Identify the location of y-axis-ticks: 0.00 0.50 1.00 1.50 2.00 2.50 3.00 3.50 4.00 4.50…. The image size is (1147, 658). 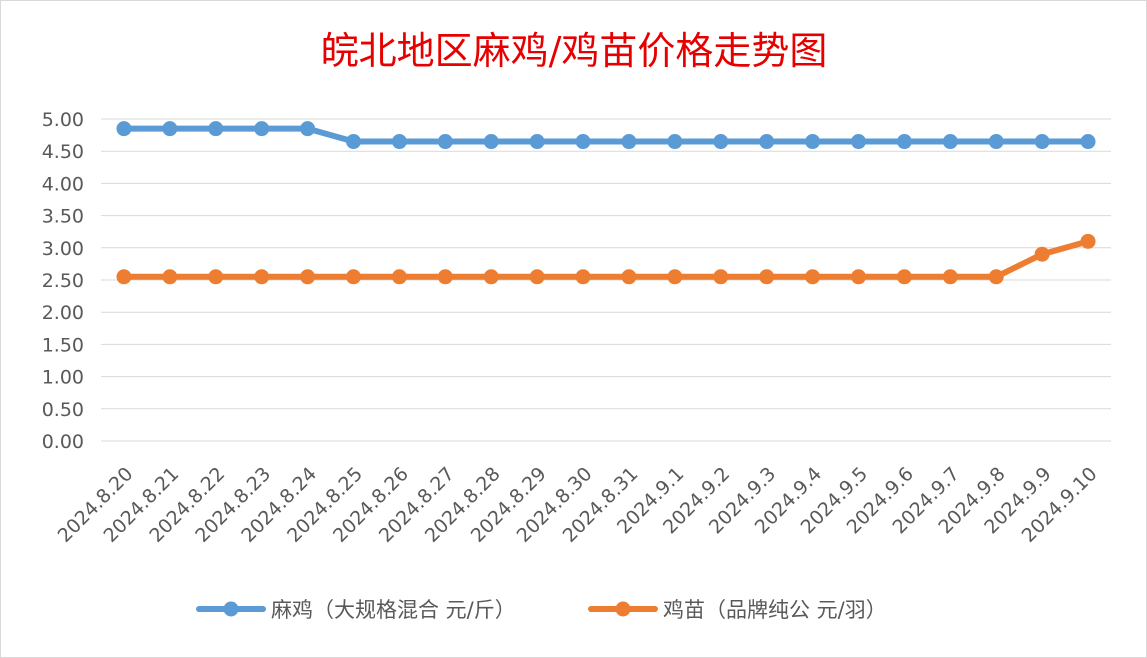
(63, 281).